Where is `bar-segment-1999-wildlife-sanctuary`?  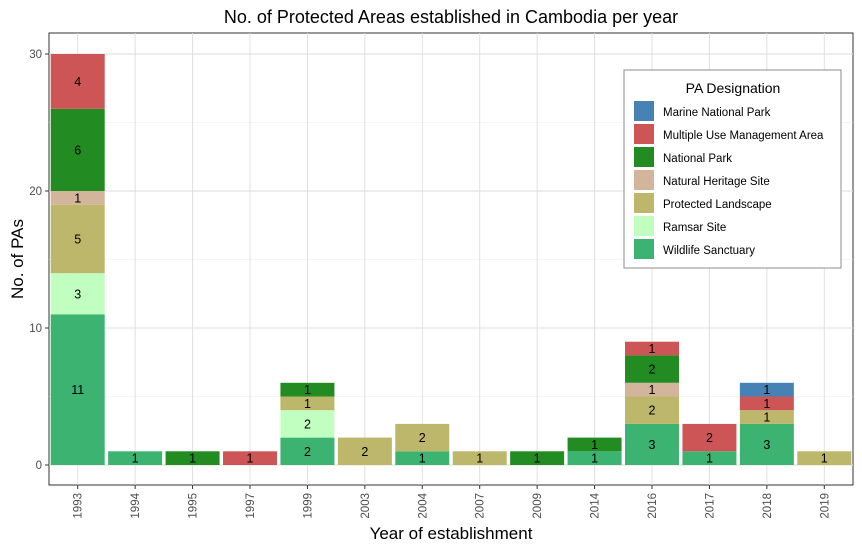 bar-segment-1999-wildlife-sanctuary is located at coordinates (307, 451).